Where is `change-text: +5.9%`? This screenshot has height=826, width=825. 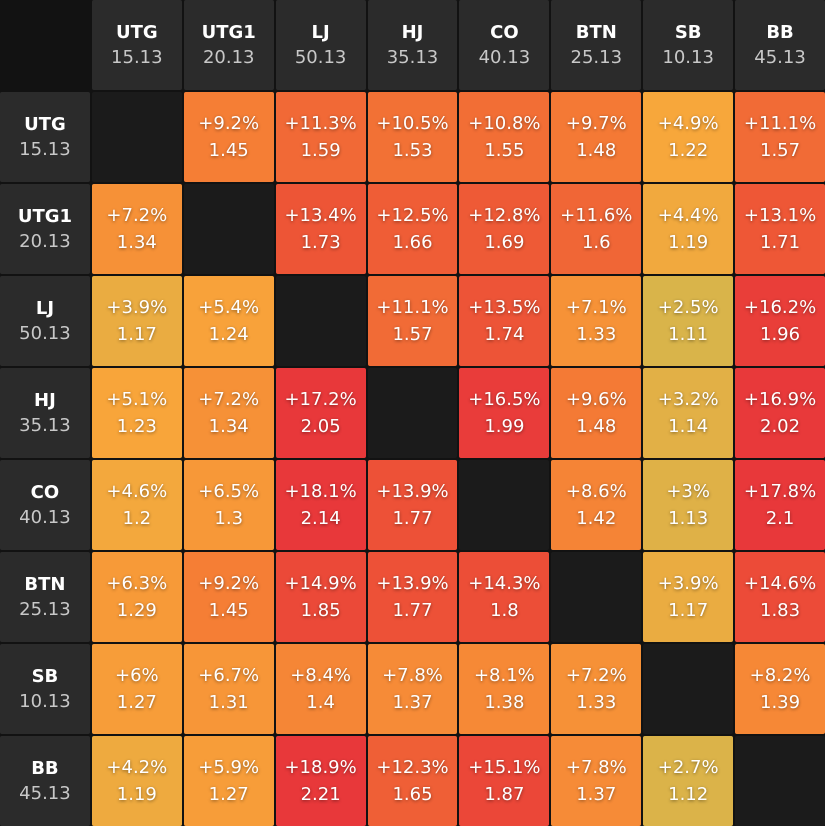 change-text: +5.9% is located at coordinates (229, 767).